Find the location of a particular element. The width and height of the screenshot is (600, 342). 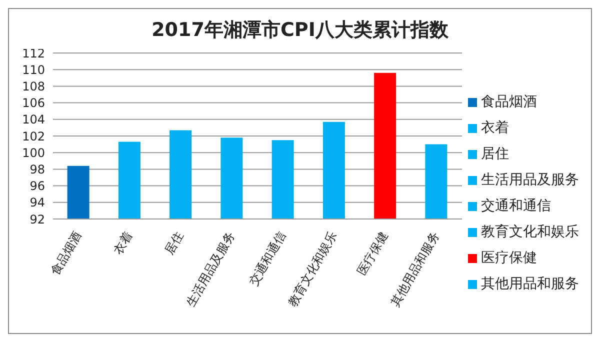

legend-label: 其他用品和服务 is located at coordinates (530, 284).